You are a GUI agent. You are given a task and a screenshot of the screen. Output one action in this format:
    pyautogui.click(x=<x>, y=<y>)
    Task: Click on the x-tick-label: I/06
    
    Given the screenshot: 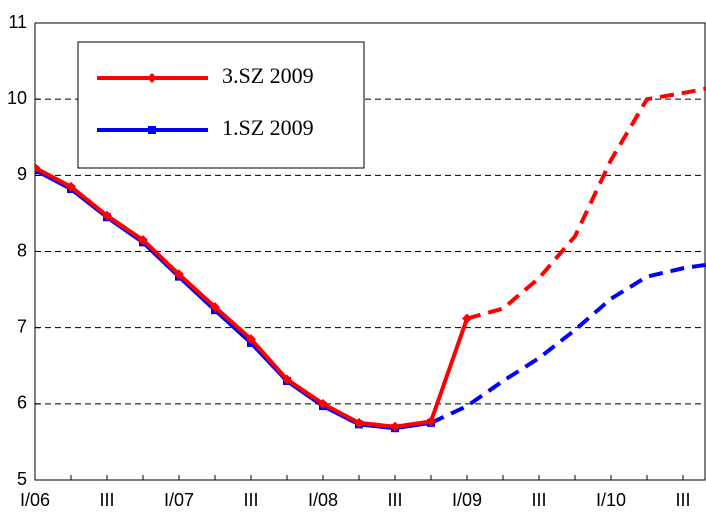 What is the action you would take?
    pyautogui.click(x=35, y=500)
    